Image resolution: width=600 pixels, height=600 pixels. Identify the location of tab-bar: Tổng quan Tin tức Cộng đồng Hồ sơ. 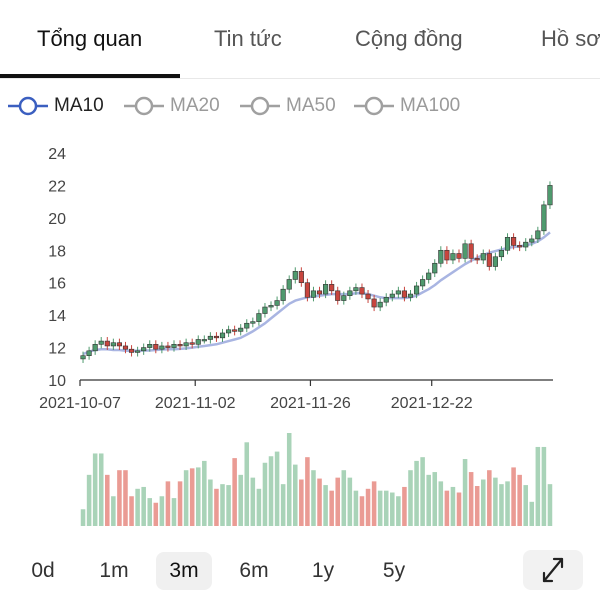
(300, 39).